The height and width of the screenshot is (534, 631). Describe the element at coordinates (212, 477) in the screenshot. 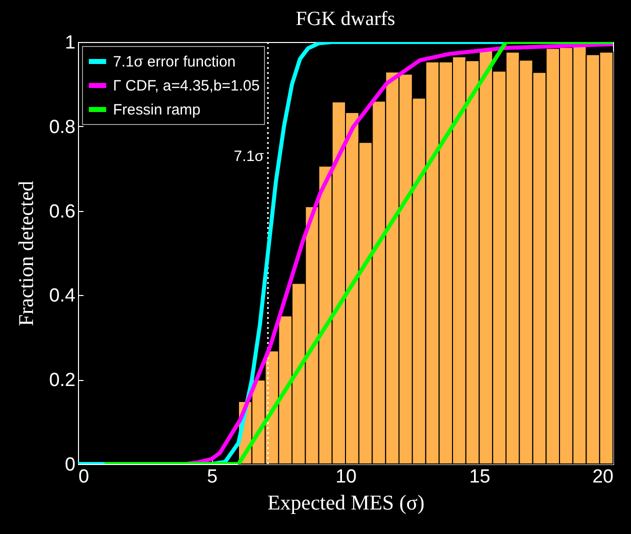

I see `x-tick-label: 5` at that location.